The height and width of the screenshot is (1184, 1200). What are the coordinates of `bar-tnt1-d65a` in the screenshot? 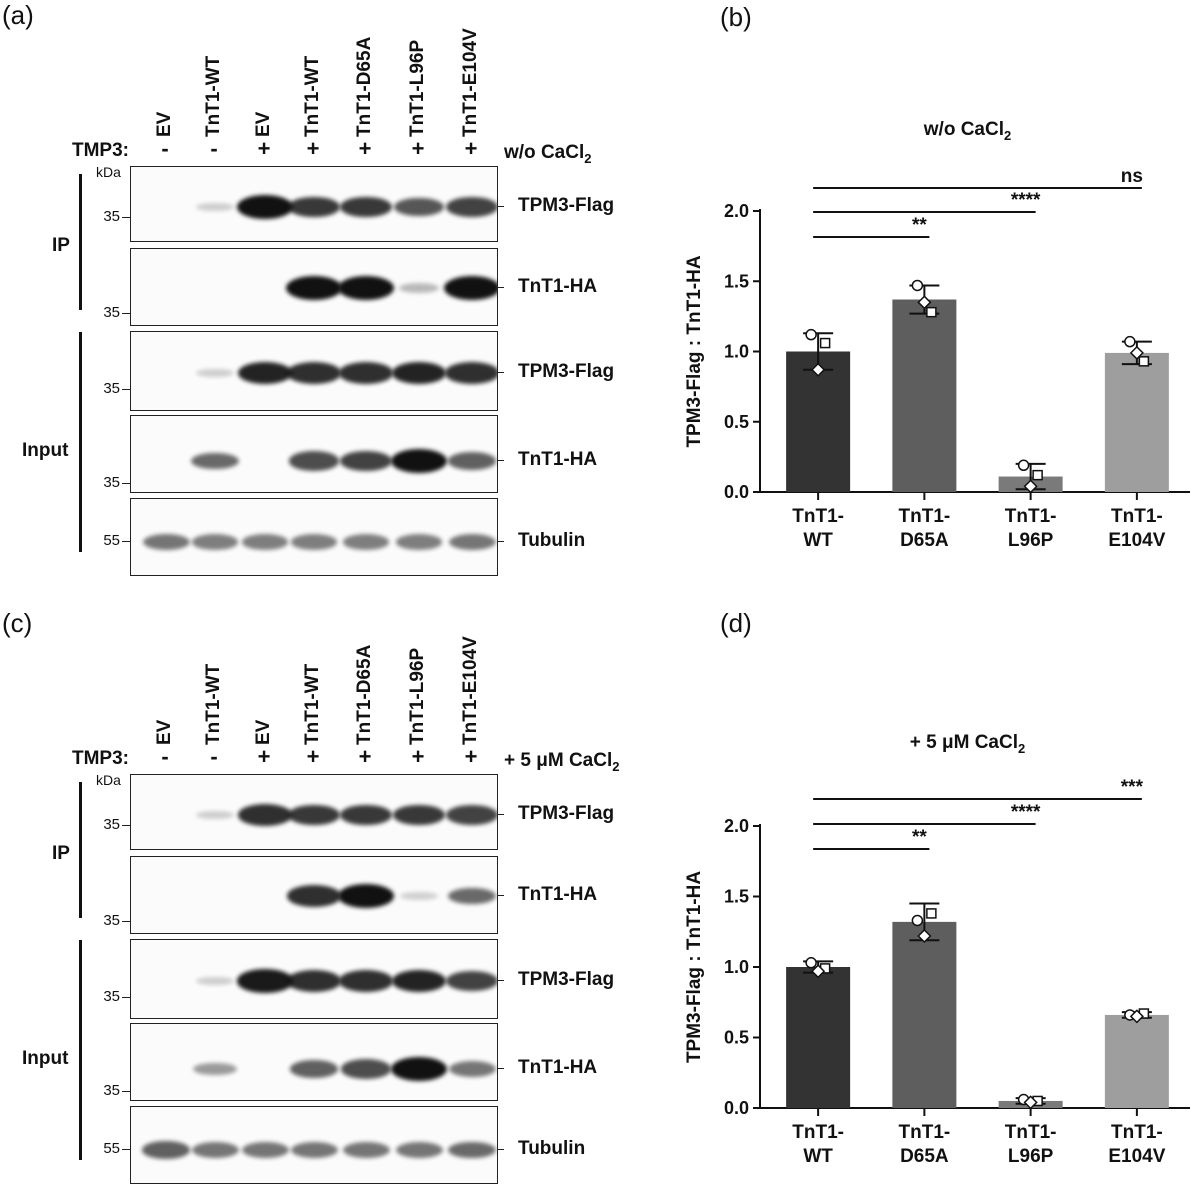 It's located at (924, 1014).